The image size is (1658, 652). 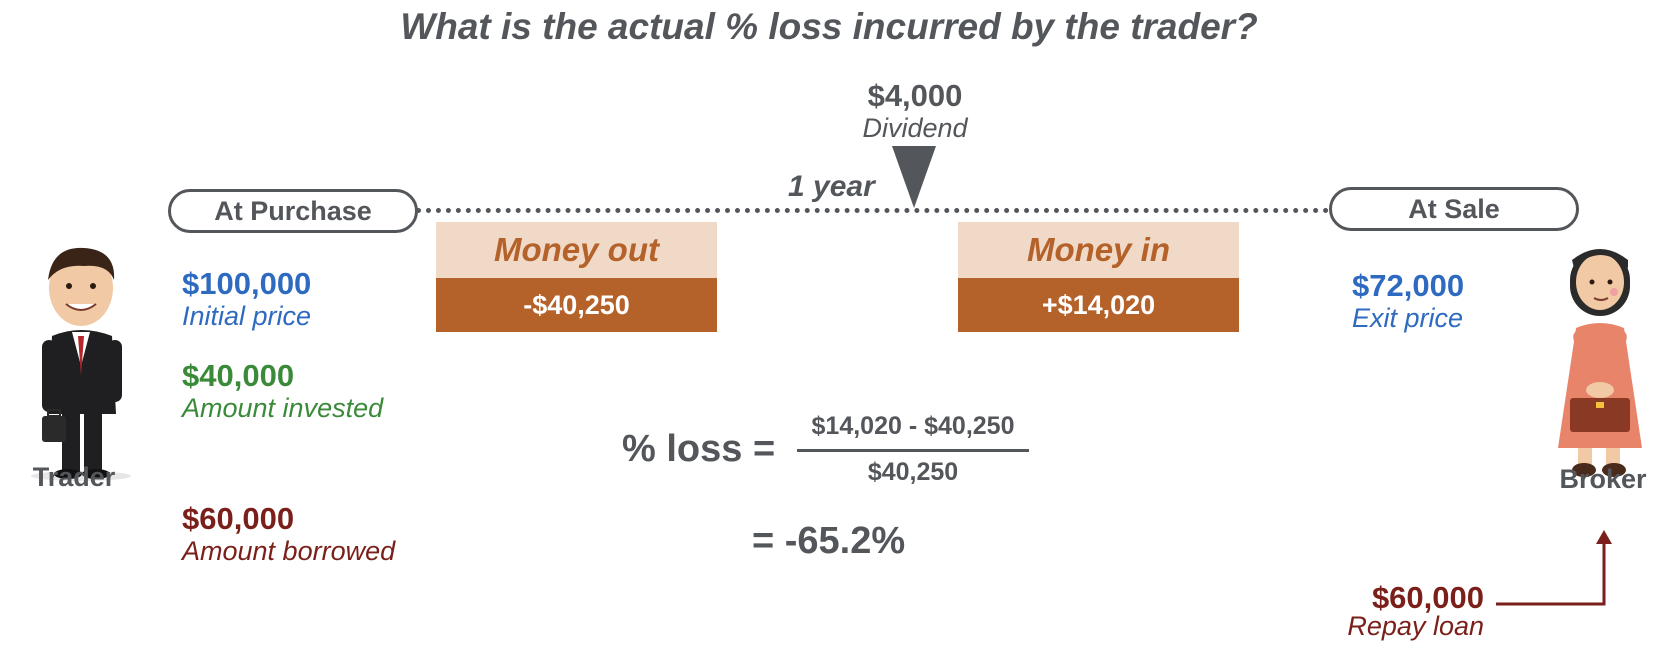 I want to click on exit-price-amount: $72,000, so click(x=1408, y=285).